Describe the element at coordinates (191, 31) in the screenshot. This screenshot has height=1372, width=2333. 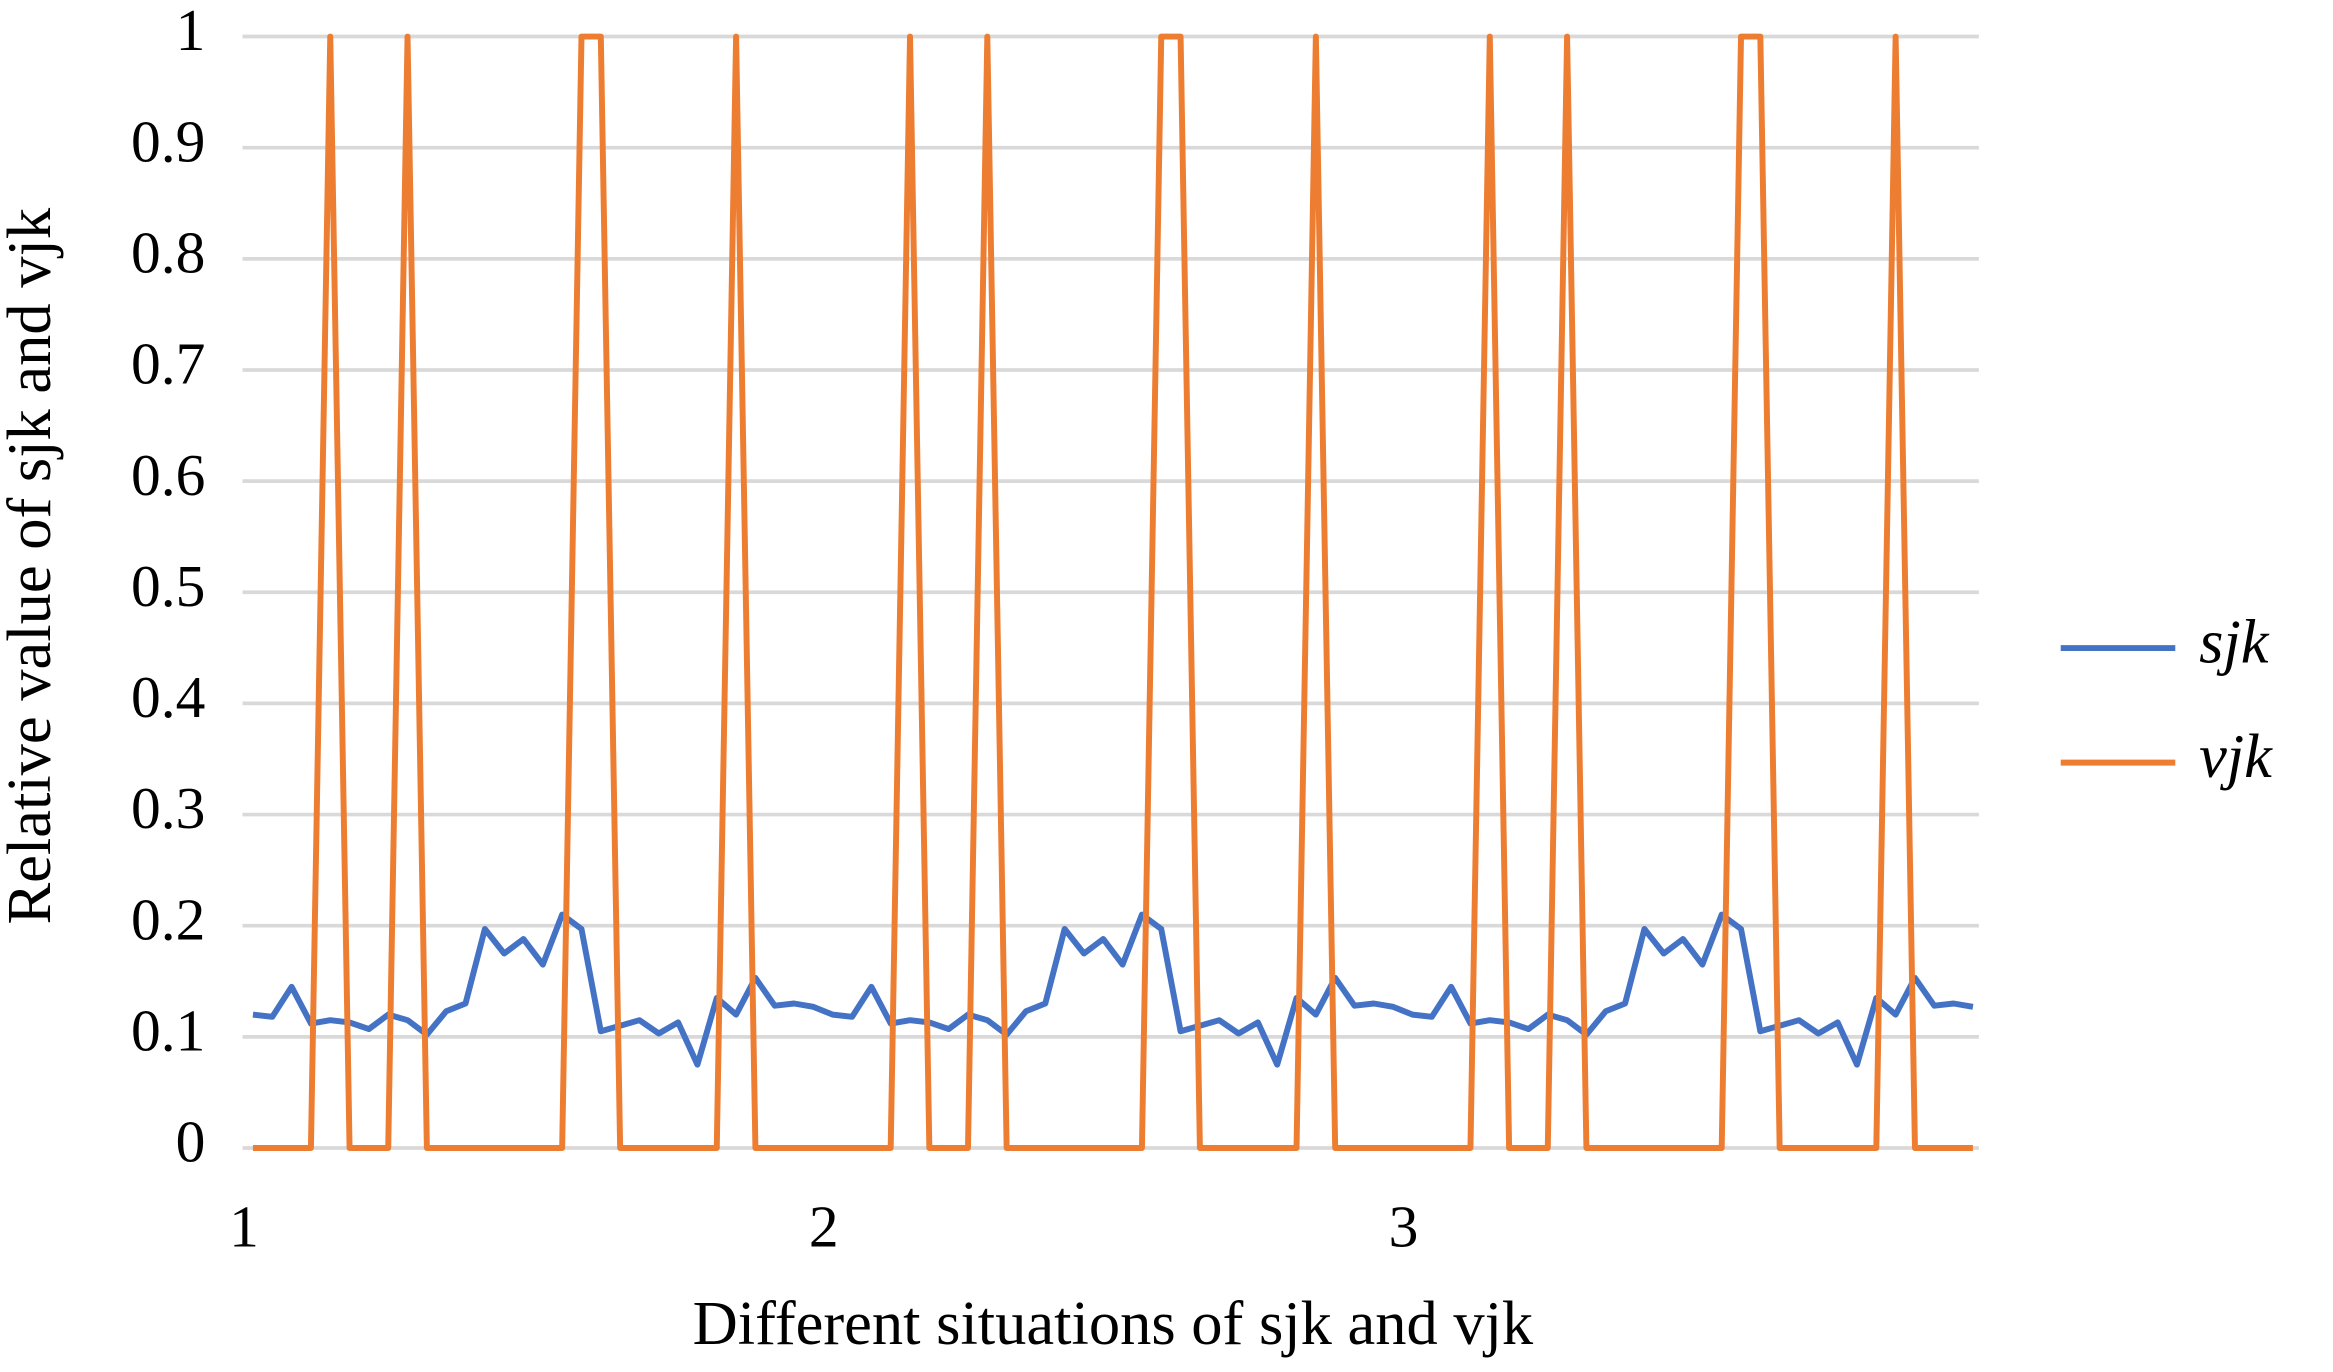
I see `y-tick-label: 1` at that location.